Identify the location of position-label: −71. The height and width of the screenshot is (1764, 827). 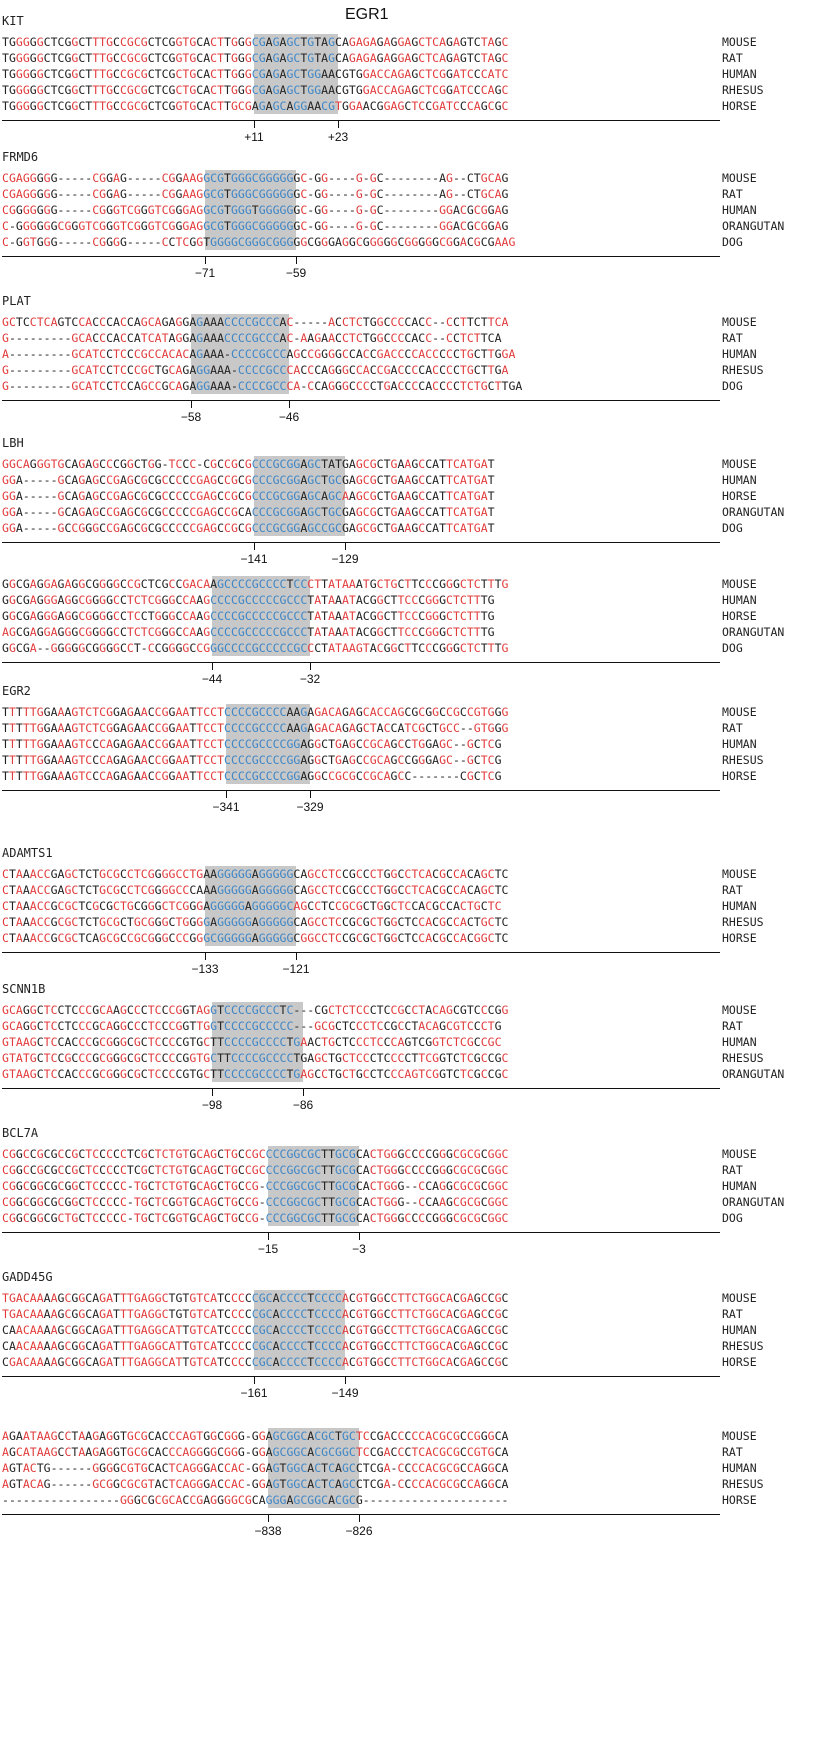
(205, 273).